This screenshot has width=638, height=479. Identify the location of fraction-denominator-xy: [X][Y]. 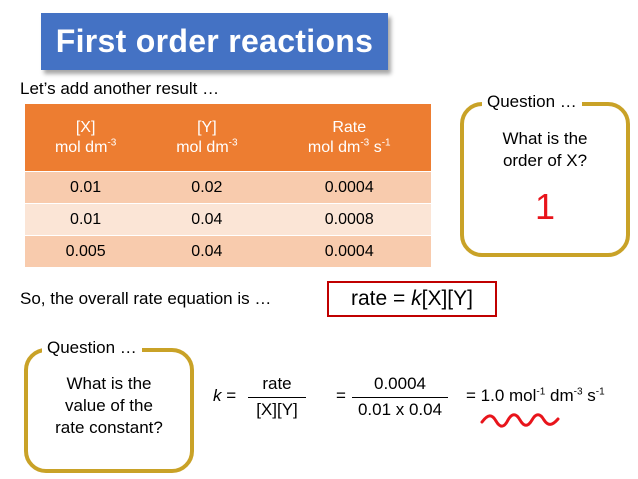
(277, 409).